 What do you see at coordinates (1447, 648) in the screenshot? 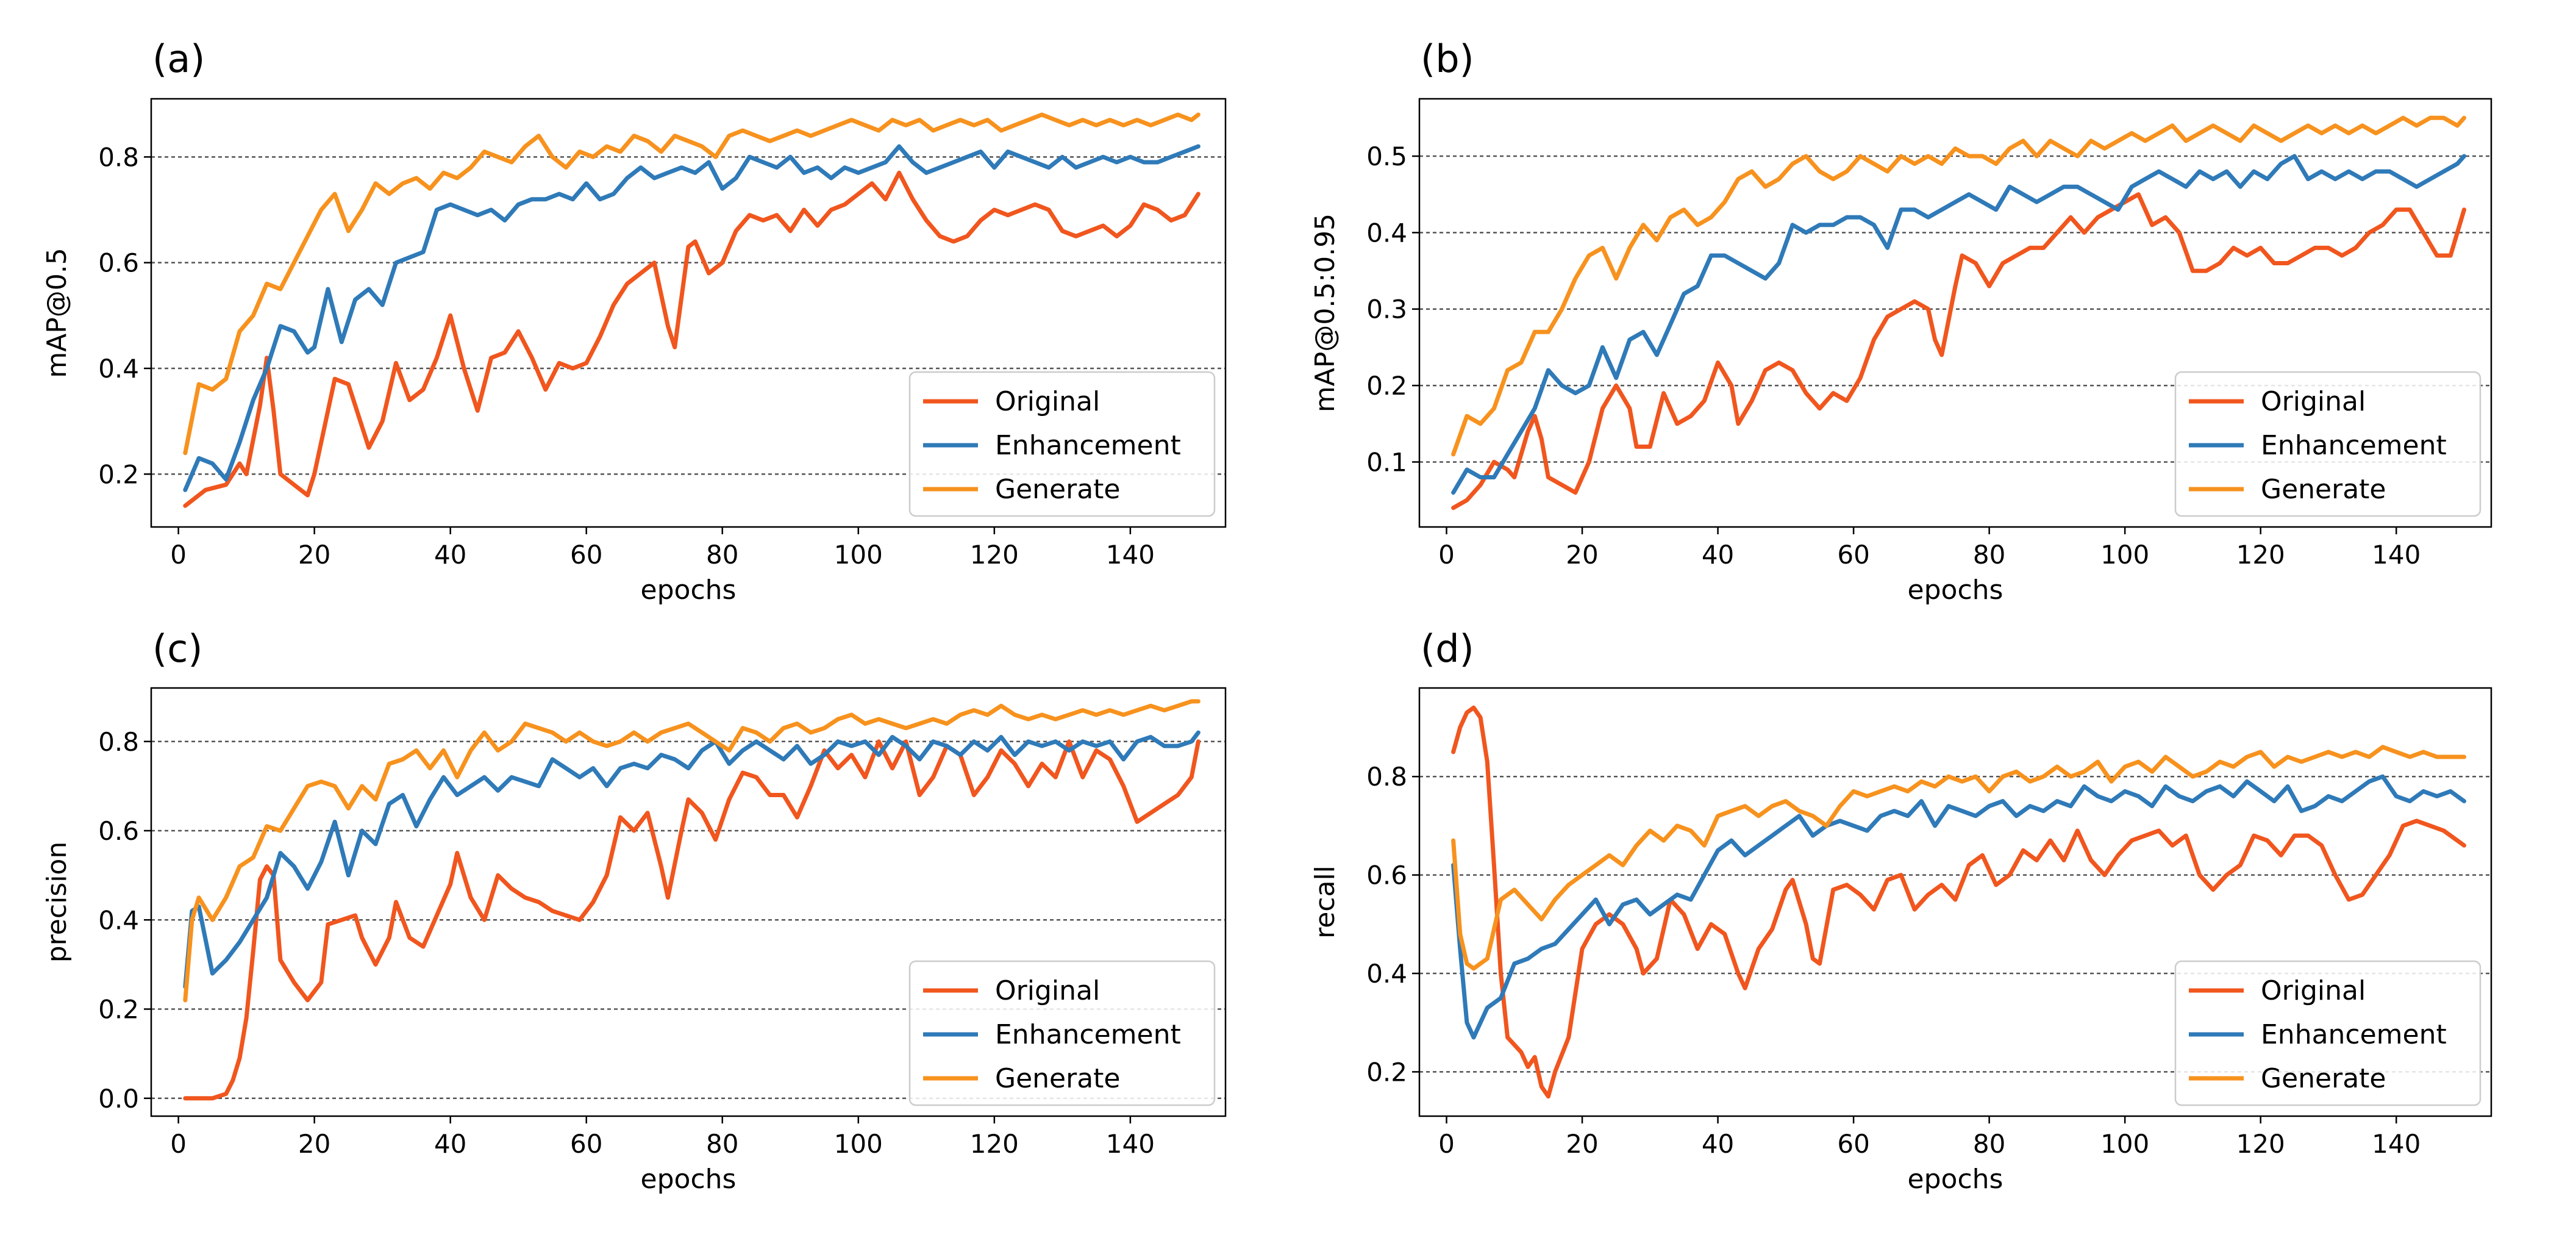
I see `panel-label: (d)` at bounding box center [1447, 648].